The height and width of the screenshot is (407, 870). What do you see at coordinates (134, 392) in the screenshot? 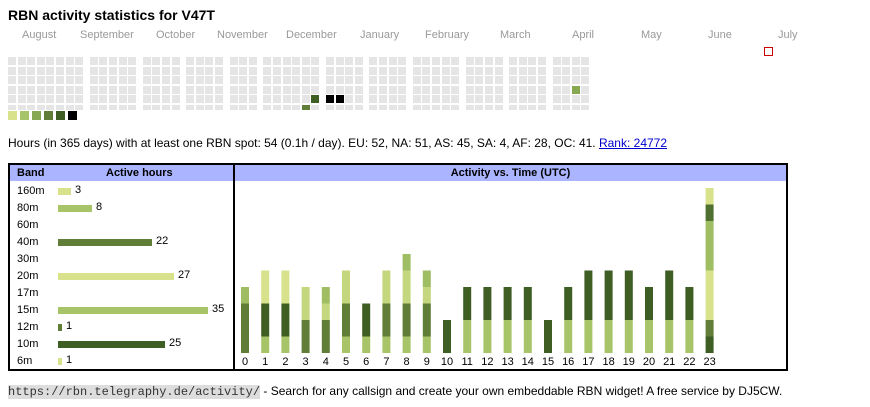
I see `footer-url: https://rbn.telegraphy.de/activity/` at bounding box center [134, 392].